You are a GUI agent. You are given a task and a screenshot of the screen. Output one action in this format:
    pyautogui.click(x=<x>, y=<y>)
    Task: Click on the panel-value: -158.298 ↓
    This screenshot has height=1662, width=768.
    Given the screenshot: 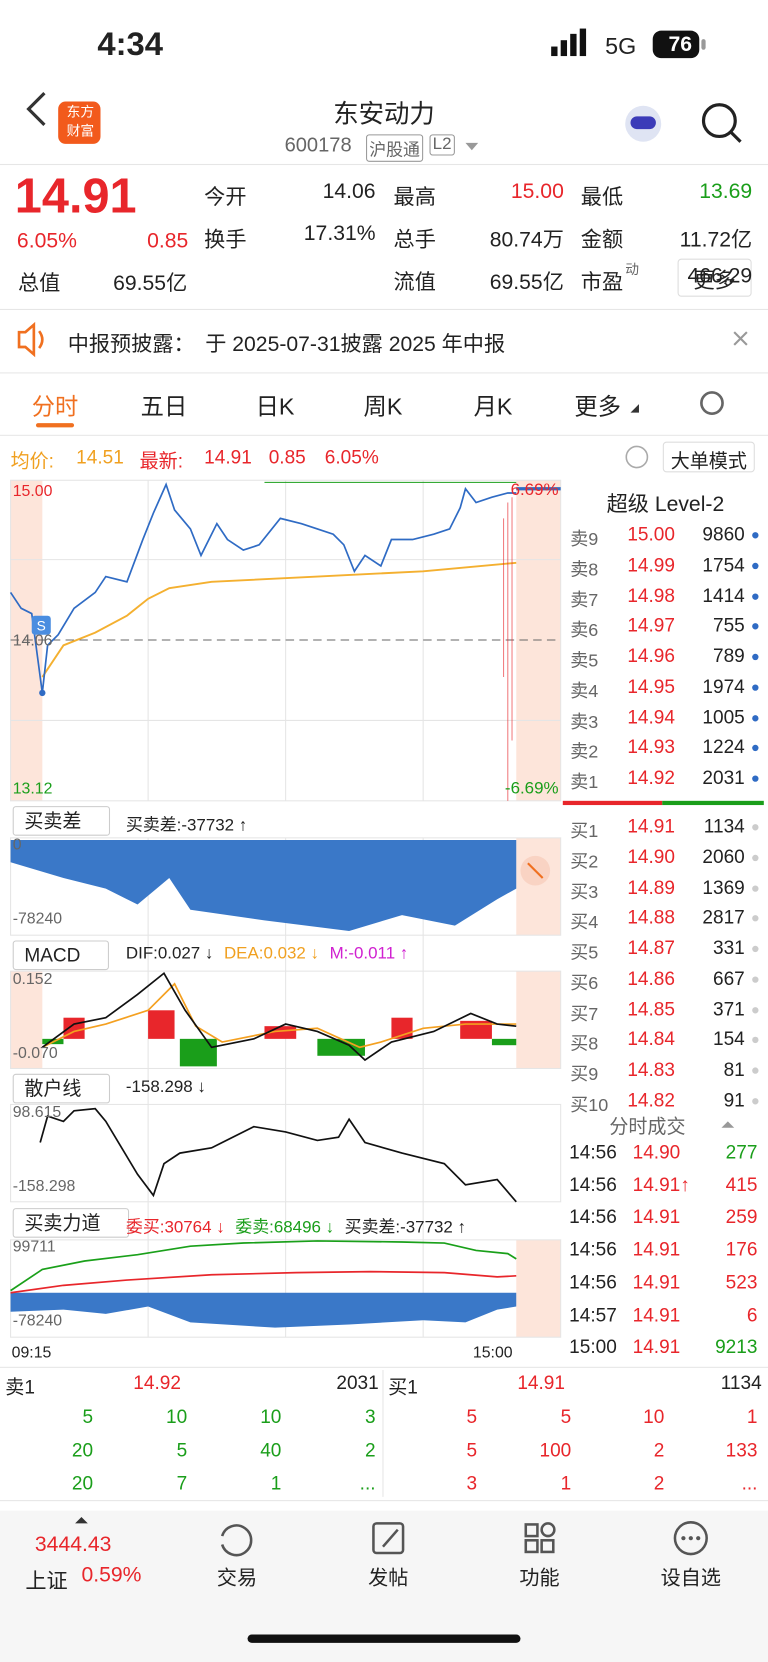 What is the action you would take?
    pyautogui.click(x=165, y=1087)
    